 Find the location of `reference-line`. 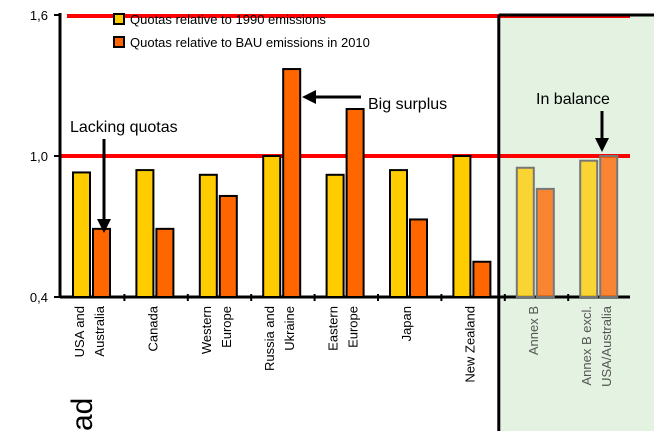

reference-line is located at coordinates (345, 156).